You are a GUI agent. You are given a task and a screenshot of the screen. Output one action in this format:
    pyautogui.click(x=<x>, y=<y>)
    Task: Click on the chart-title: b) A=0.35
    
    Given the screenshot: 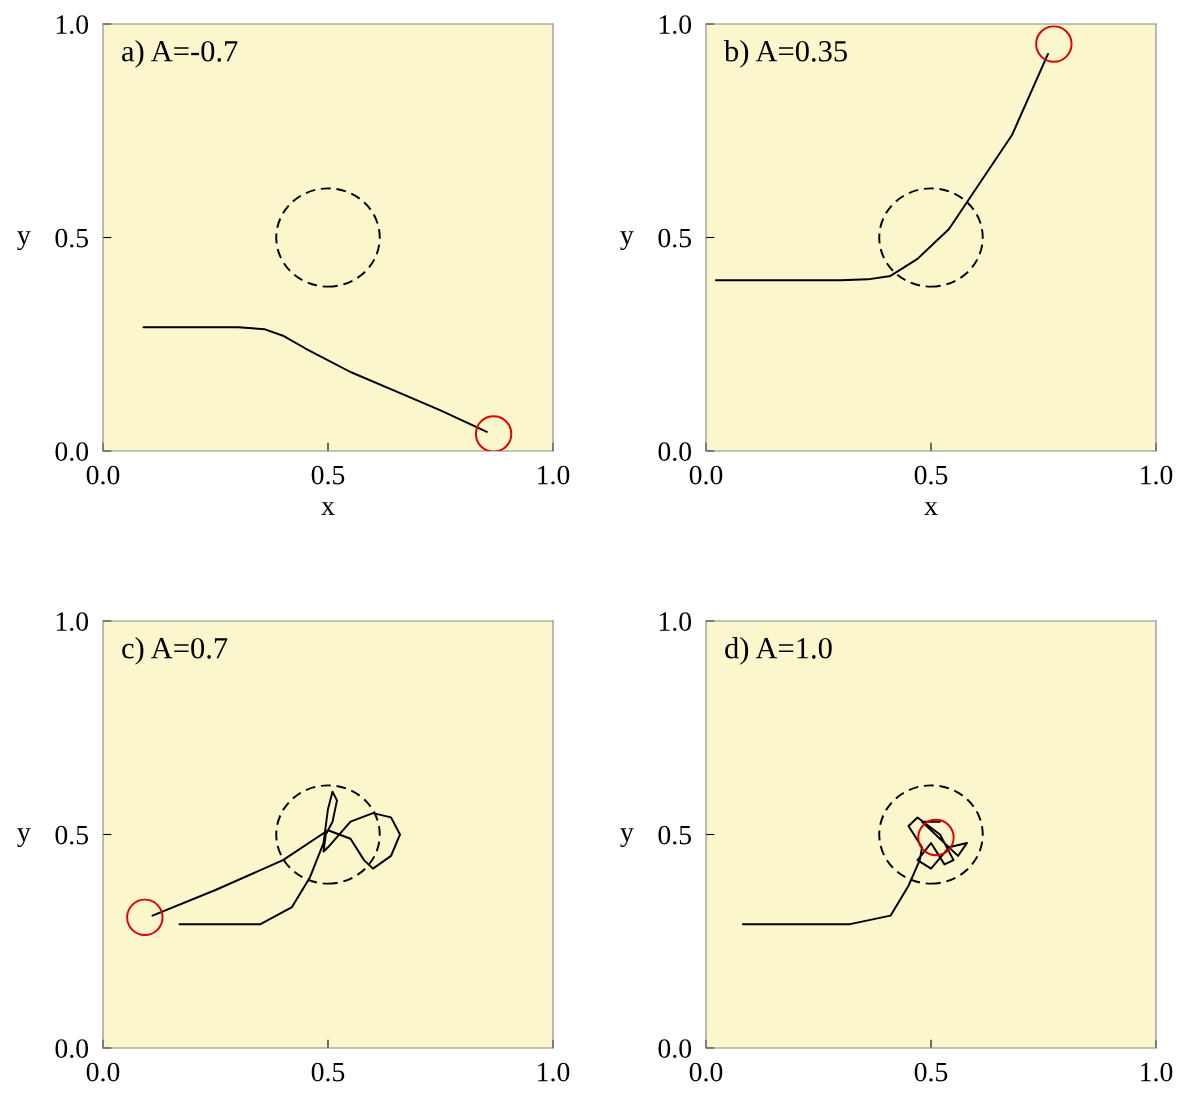 What is the action you would take?
    pyautogui.click(x=785, y=54)
    